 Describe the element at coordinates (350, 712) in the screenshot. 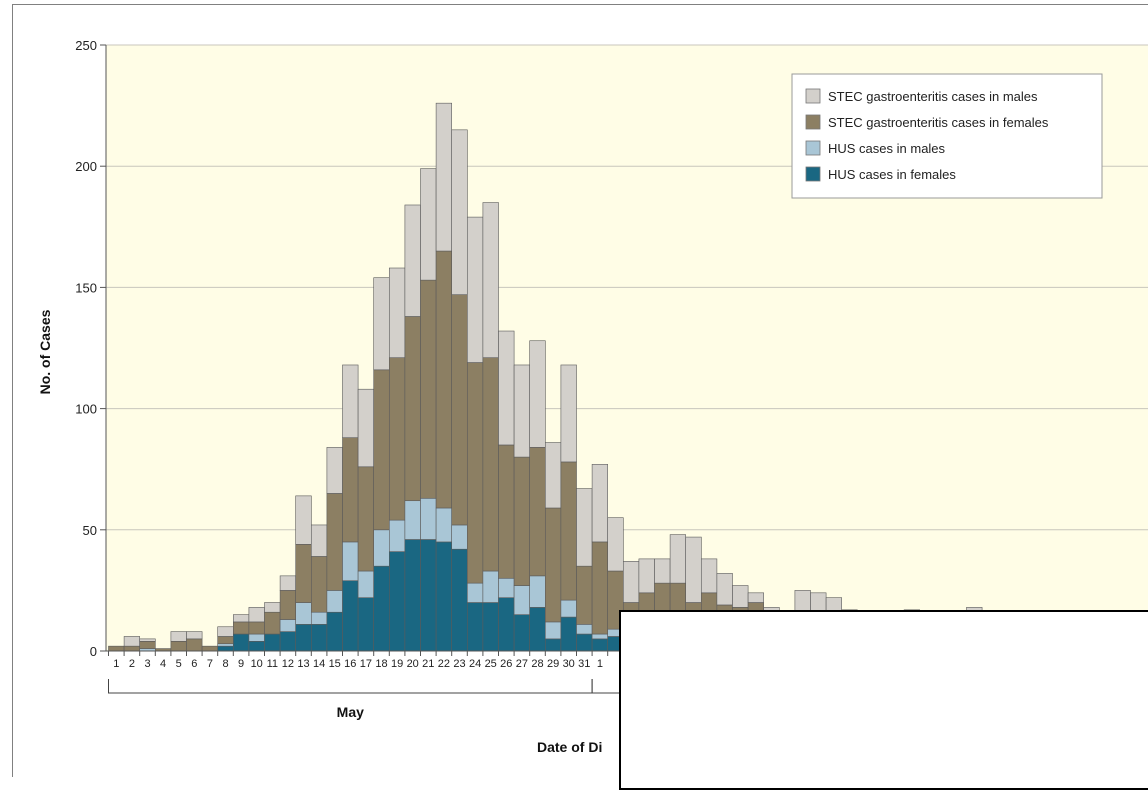

I see `month-label: May` at that location.